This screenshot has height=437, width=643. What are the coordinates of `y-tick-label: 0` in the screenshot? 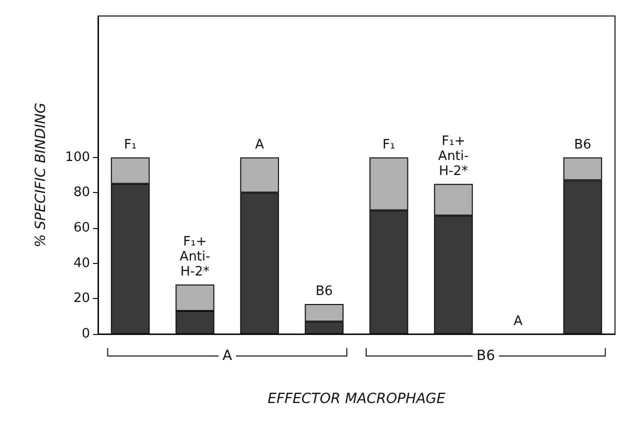 It's located at (86, 334).